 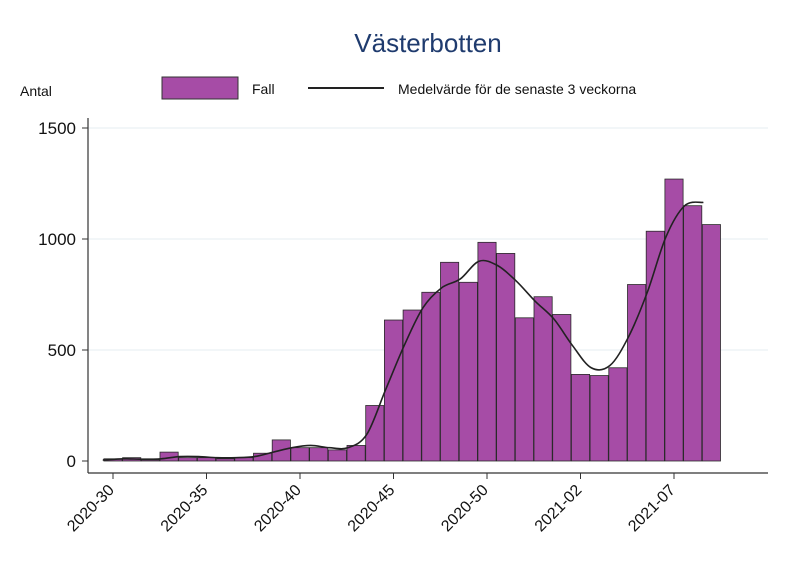 I want to click on x-tick-label: 2020-45, so click(x=372, y=509).